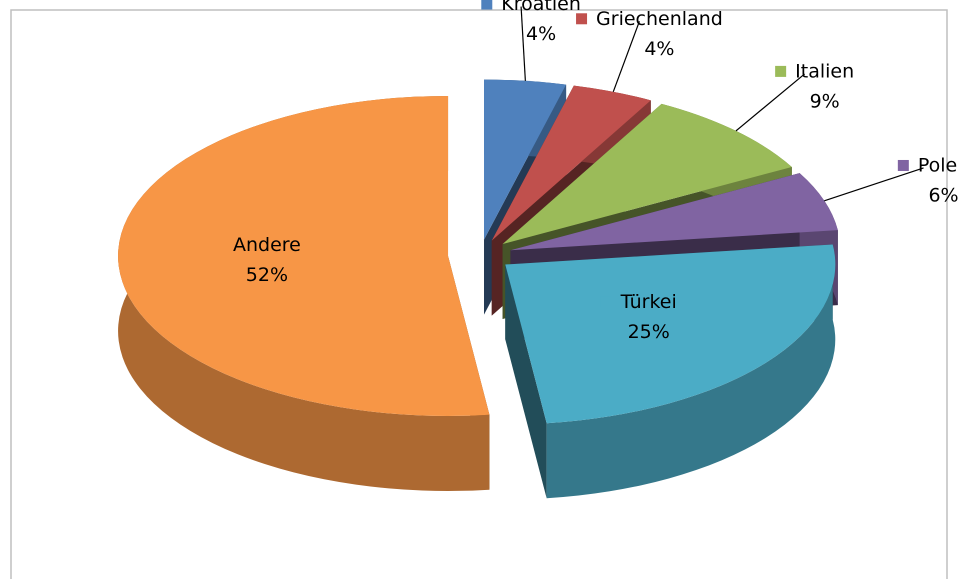 The width and height of the screenshot is (958, 579). Describe the element at coordinates (526, 381) in the screenshot. I see `slice-wall` at that location.